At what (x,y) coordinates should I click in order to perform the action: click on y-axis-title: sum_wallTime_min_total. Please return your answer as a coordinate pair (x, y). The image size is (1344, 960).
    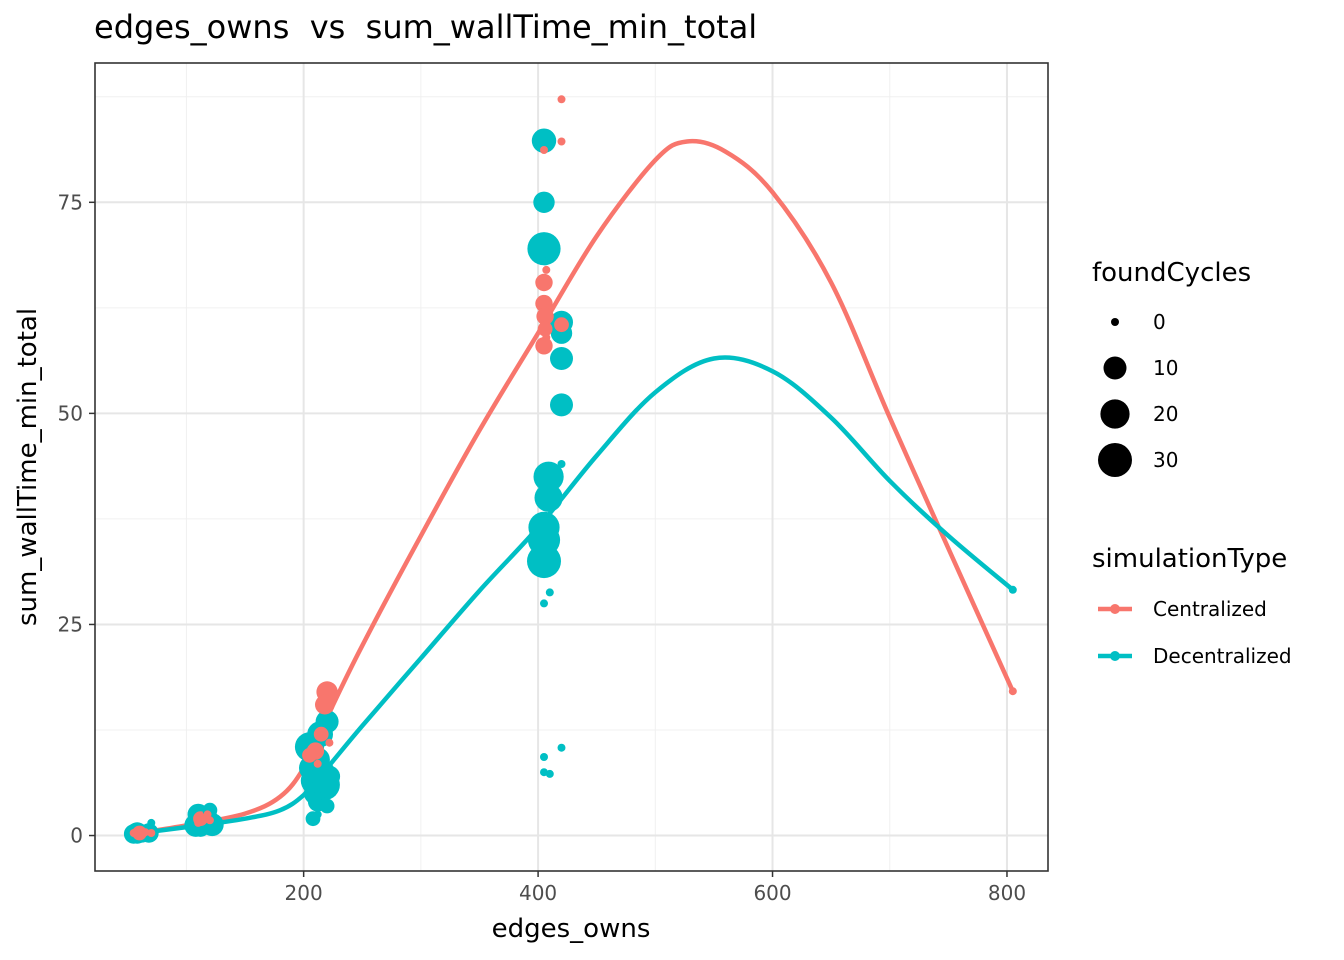
    Looking at the image, I should click on (28, 467).